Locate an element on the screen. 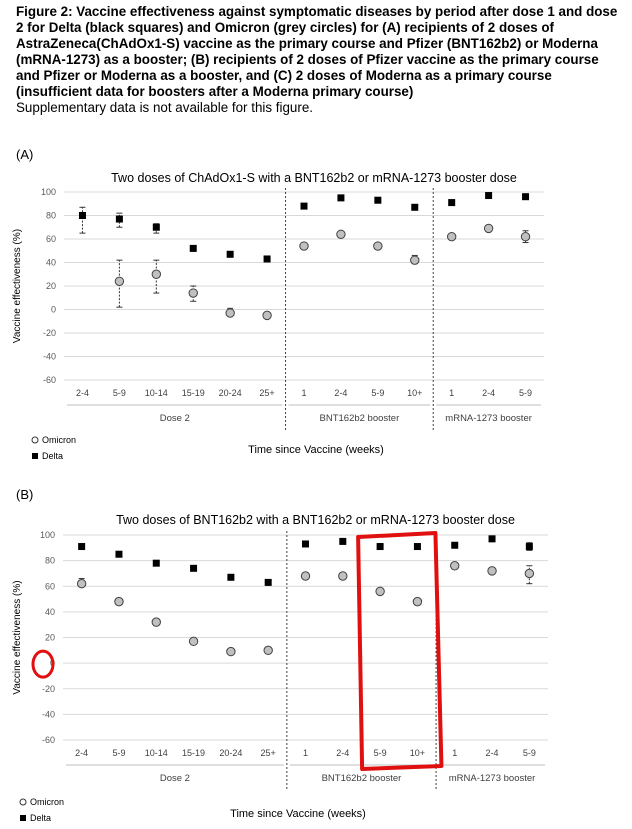 This screenshot has height=829, width=632. highlight-booster-box is located at coordinates (400, 651).